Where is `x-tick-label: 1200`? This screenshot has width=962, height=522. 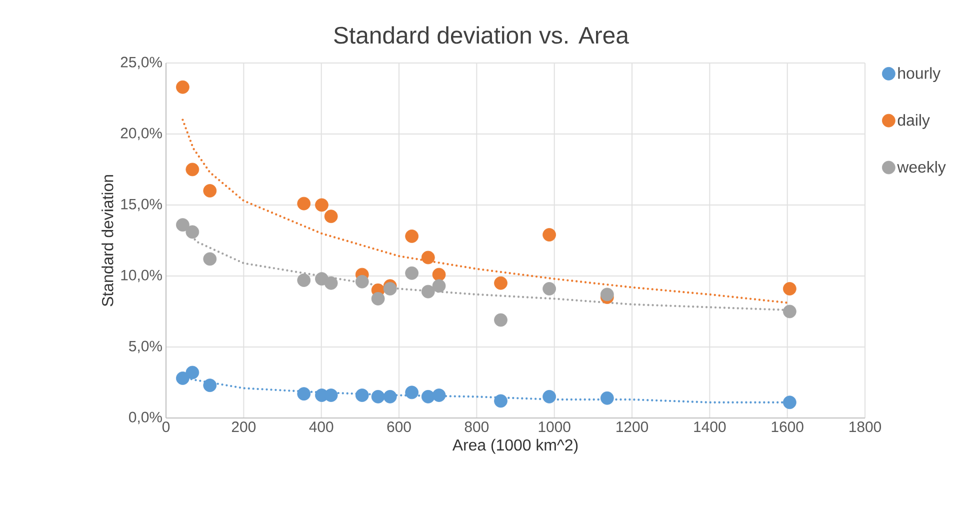
x-tick-label: 1200 is located at coordinates (632, 427).